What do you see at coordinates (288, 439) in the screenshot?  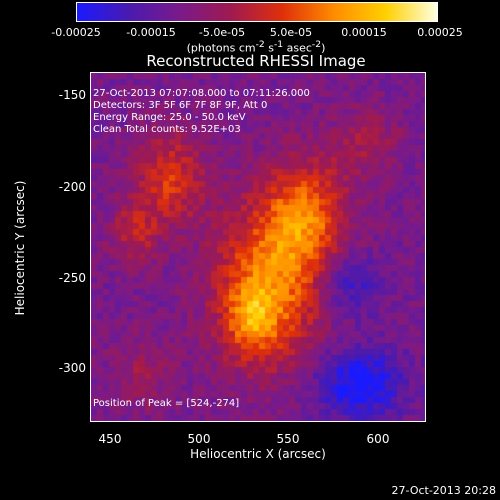 I see `x-tick-label: 550` at bounding box center [288, 439].